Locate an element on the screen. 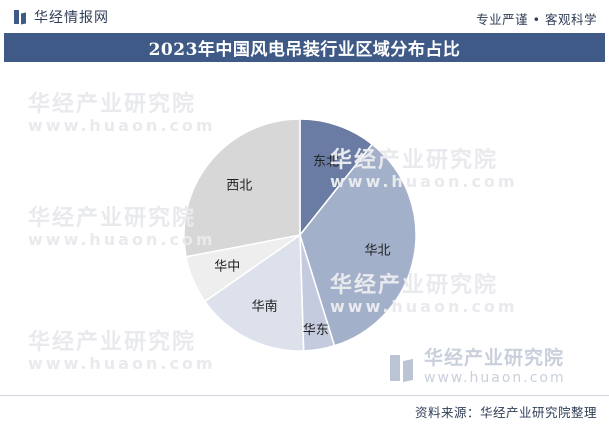  watermark-brand: 华经产业研究院 www.huaon.com is located at coordinates (478, 368).